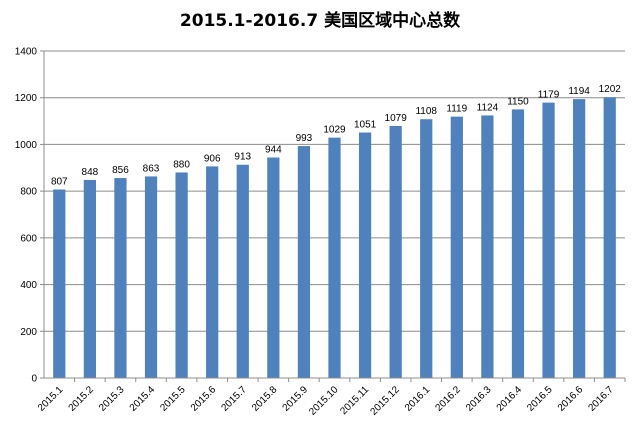 The height and width of the screenshot is (437, 640). Describe the element at coordinates (82, 399) in the screenshot. I see `x-tick-label: 2015.2` at that location.